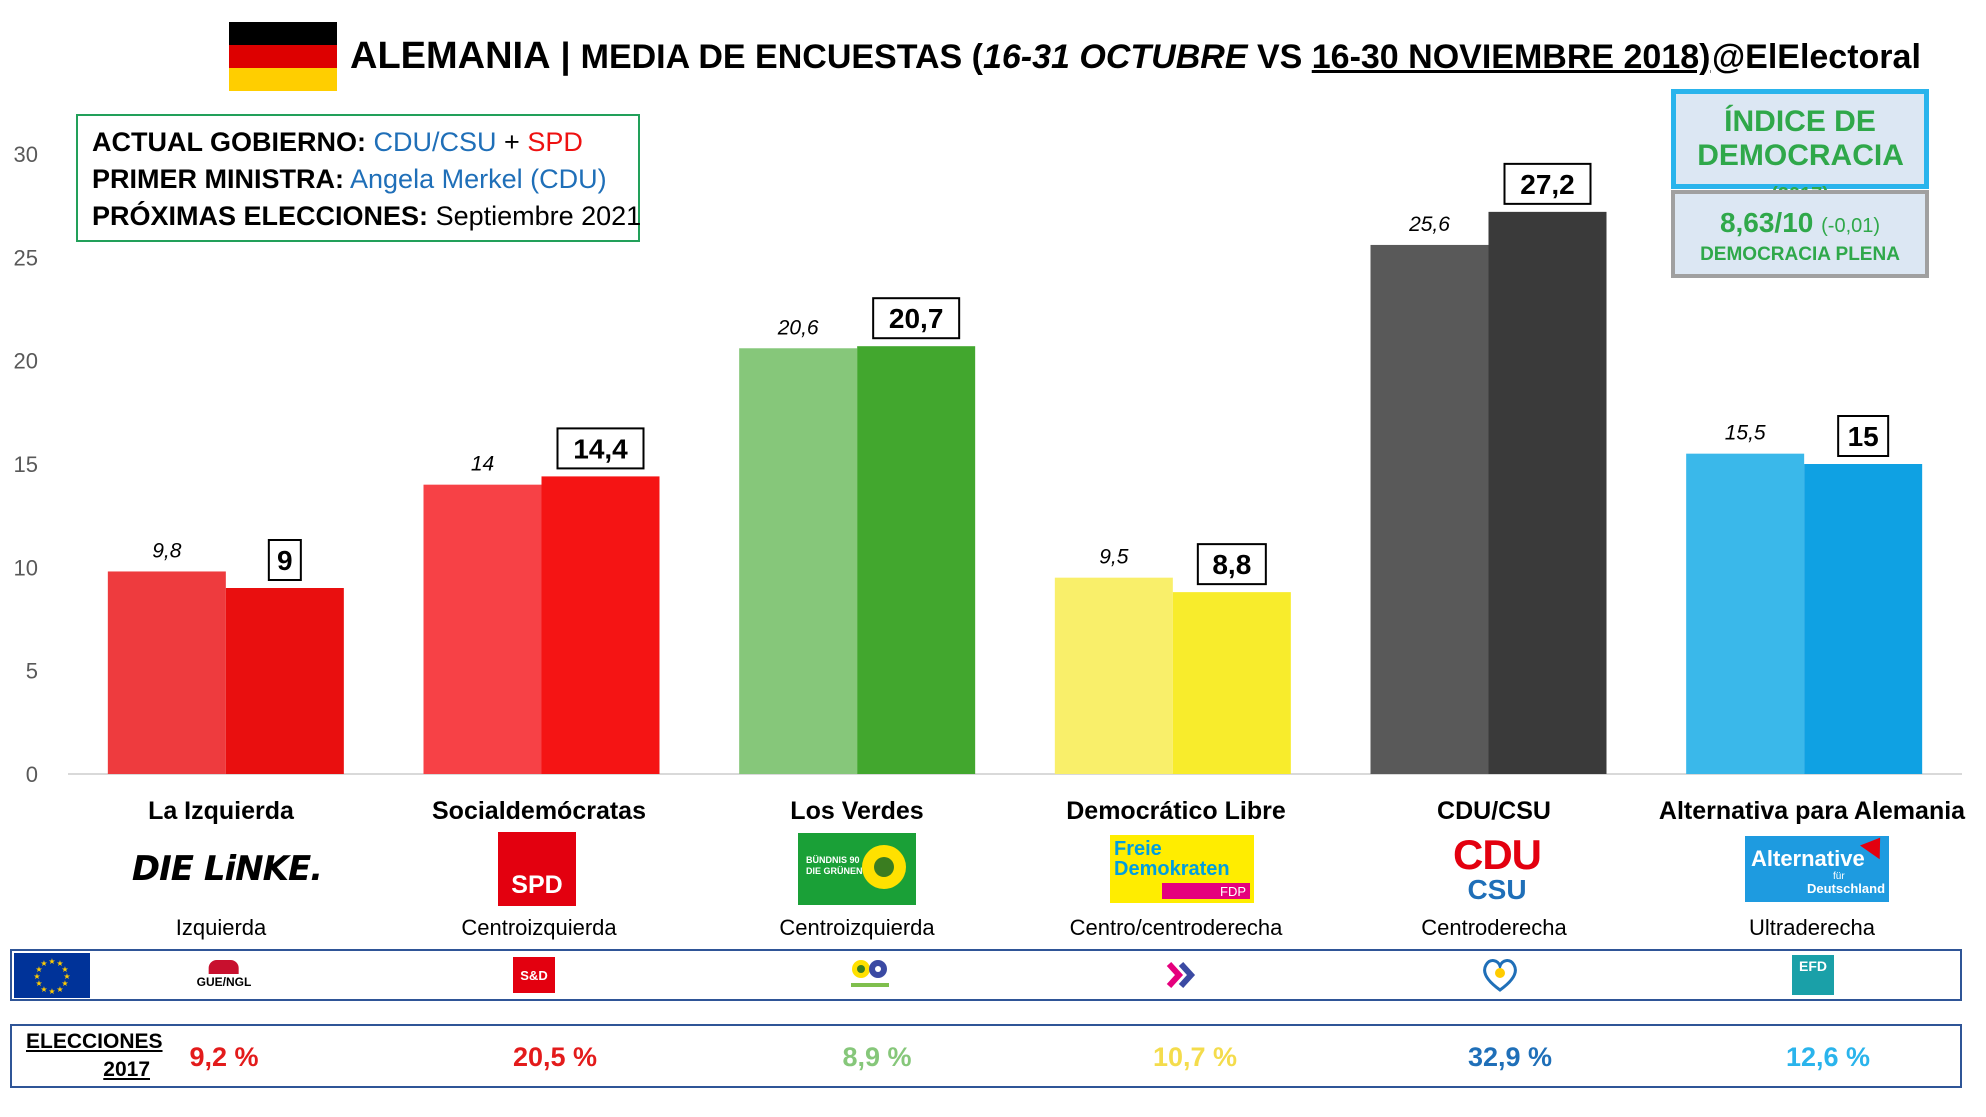 The height and width of the screenshot is (1117, 1986). What do you see at coordinates (224, 1057) in the screenshot?
I see `election-result: 9,2 %` at bounding box center [224, 1057].